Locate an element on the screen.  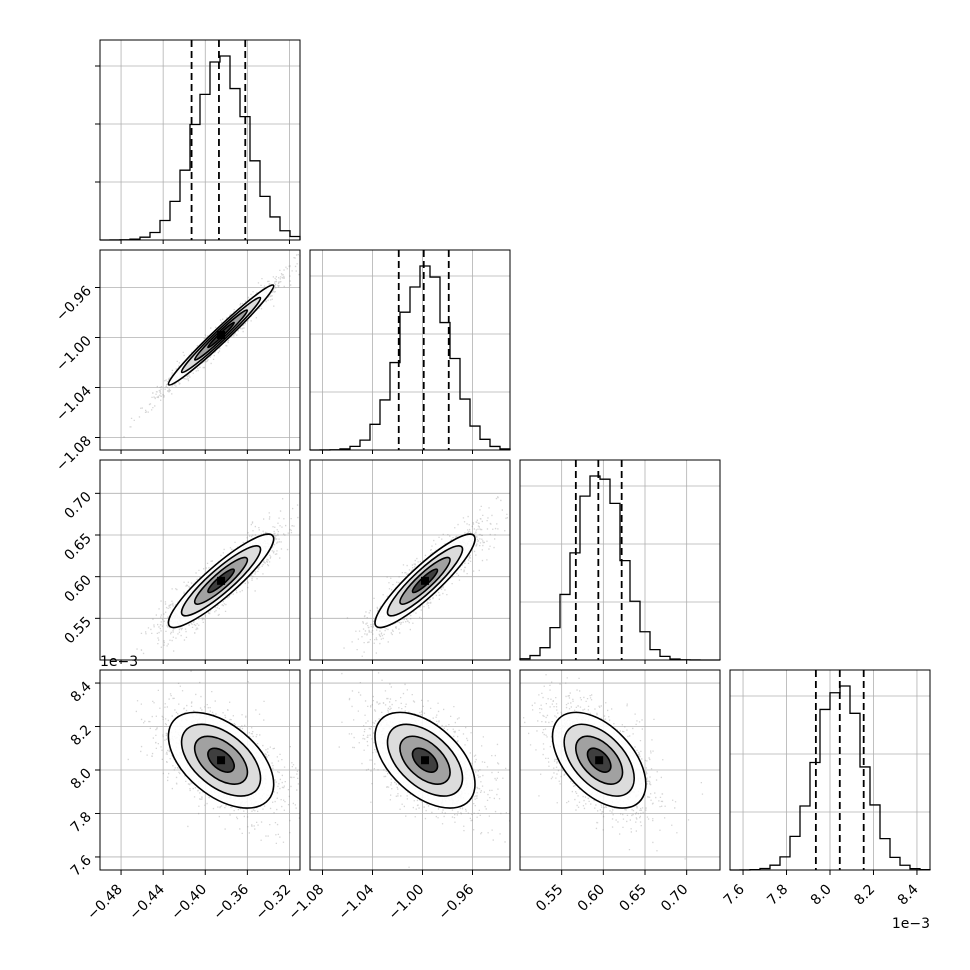
x-tick-label: −1.08 is located at coordinates (307, 903).